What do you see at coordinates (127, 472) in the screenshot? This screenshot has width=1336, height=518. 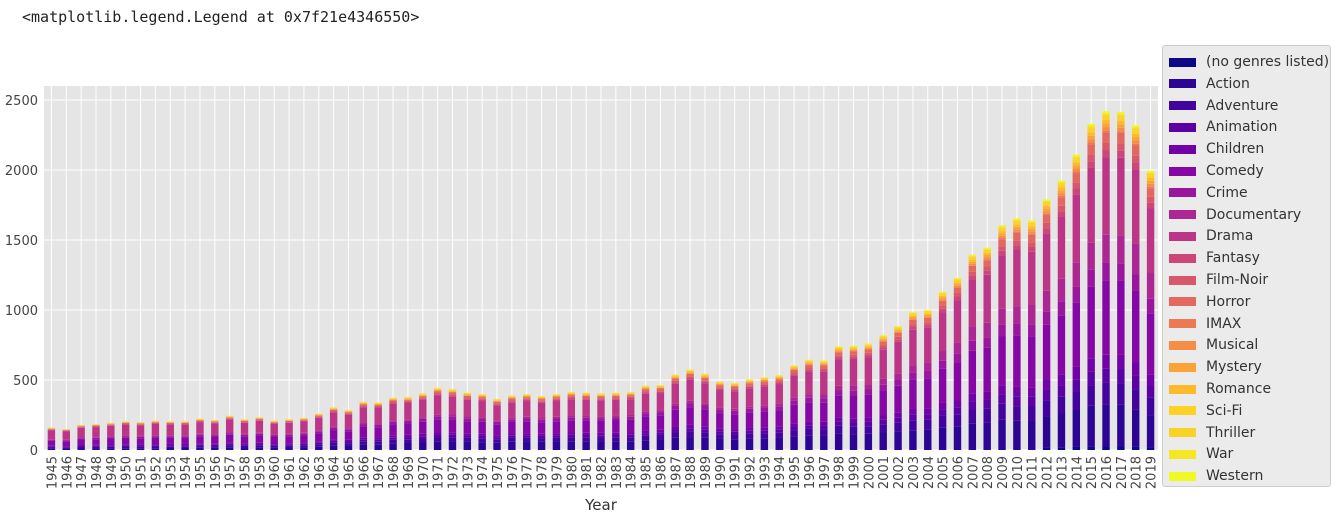 I see `x-tick-label: 1950` at bounding box center [127, 472].